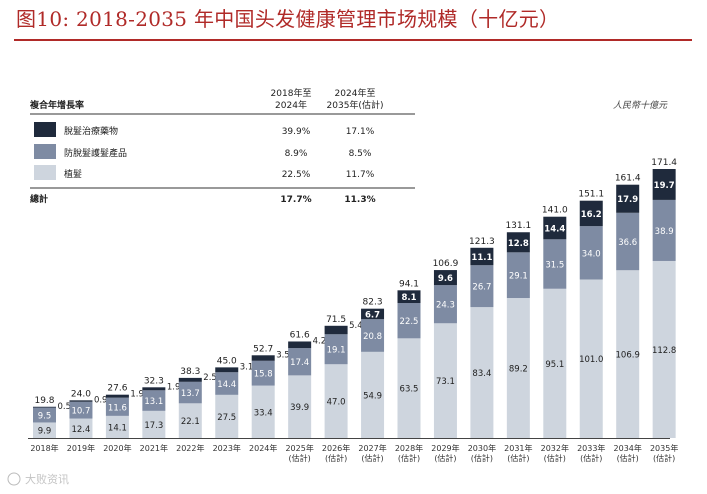 The width and height of the screenshot is (707, 494). What do you see at coordinates (288, 19) in the screenshot?
I see `figure-title: 图10: 2018-2035 年中国头发健康管理市场规模（十亿元）` at bounding box center [288, 19].